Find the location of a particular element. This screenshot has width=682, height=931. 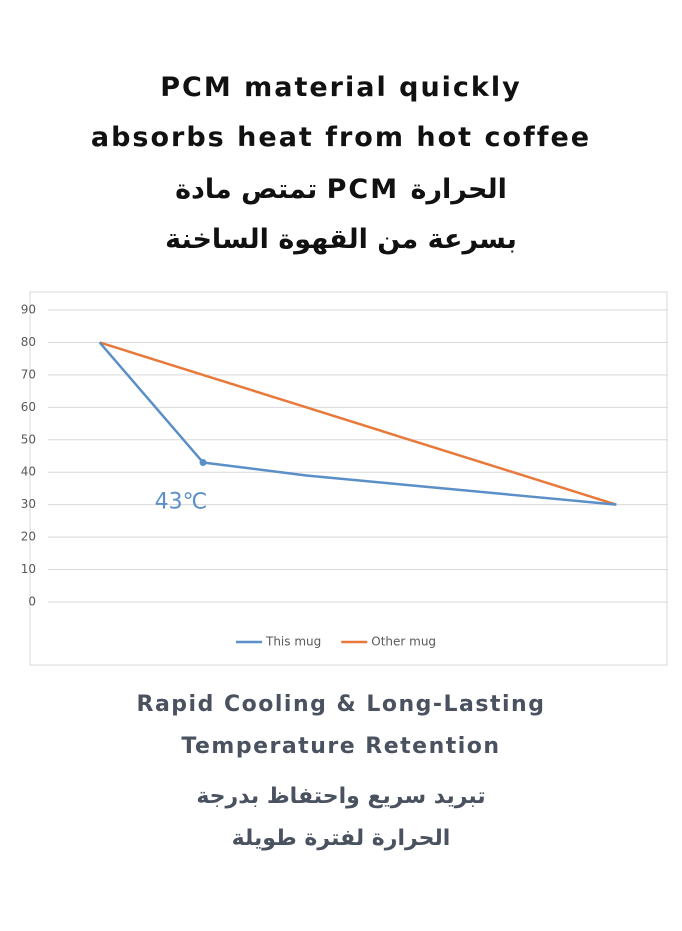

footer-line: Temperature Retention is located at coordinates (341, 746).